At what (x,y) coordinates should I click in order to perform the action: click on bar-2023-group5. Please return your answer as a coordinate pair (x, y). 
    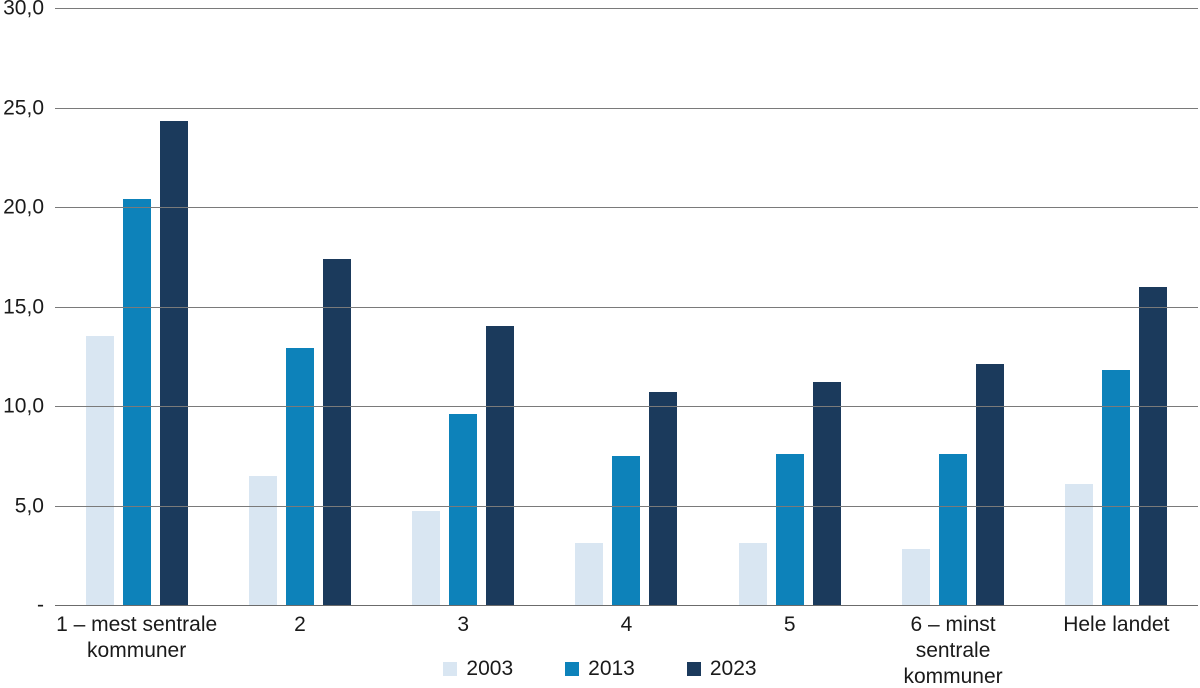
    Looking at the image, I should click on (826, 493).